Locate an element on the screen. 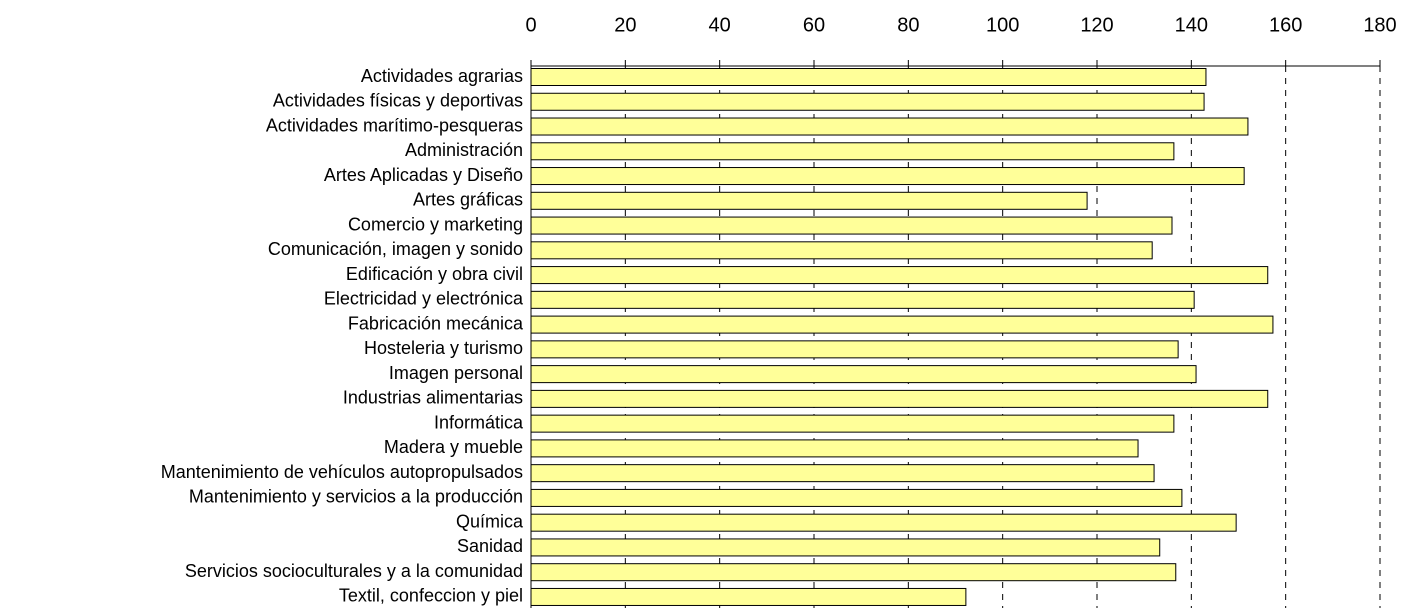 The height and width of the screenshot is (608, 1405). x-tick-label: 180 is located at coordinates (1379, 25).